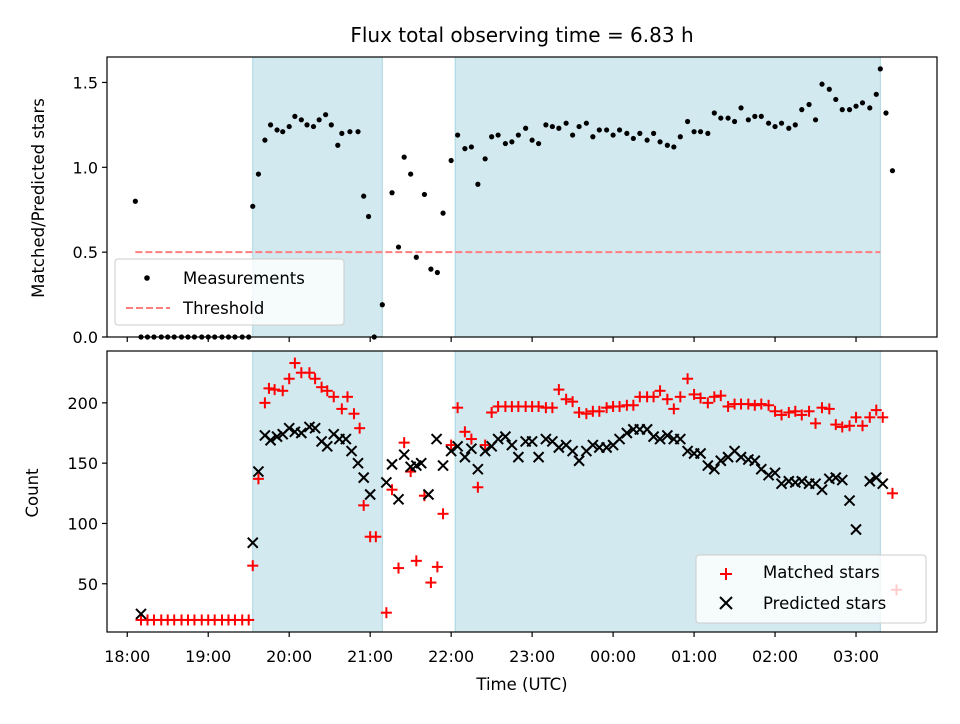 This screenshot has height=724, width=960. Describe the element at coordinates (821, 572) in the screenshot. I see `legend-matched-label: Matched stars` at that location.